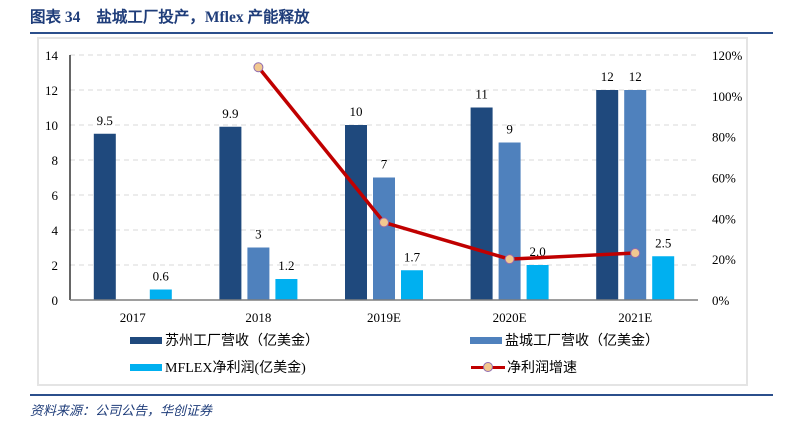 The width and height of the screenshot is (787, 421). I want to click on figure-number: 图表 34, so click(55, 17).